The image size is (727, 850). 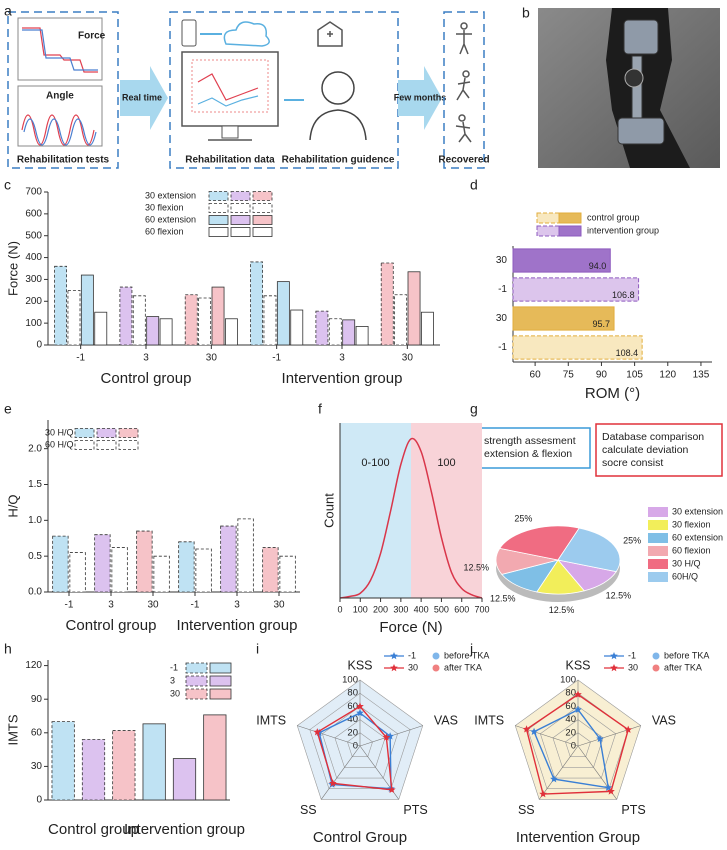 I want to click on step-label: Recovered, so click(x=463, y=160).